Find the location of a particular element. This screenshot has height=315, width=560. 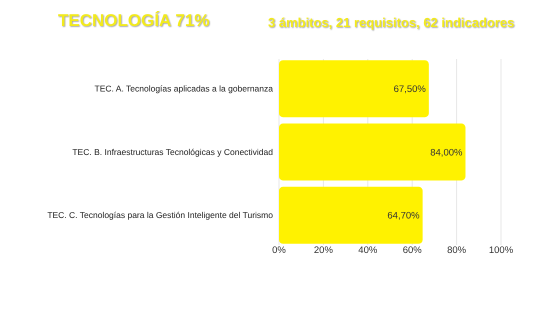

data-label: 64,70% is located at coordinates (403, 216).